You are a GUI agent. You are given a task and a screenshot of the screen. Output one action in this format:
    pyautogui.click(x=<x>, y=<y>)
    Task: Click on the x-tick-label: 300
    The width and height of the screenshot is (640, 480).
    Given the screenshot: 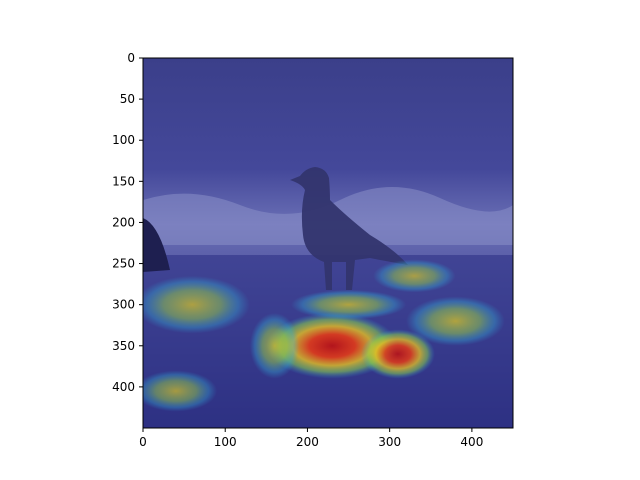 What is the action you would take?
    pyautogui.click(x=389, y=442)
    